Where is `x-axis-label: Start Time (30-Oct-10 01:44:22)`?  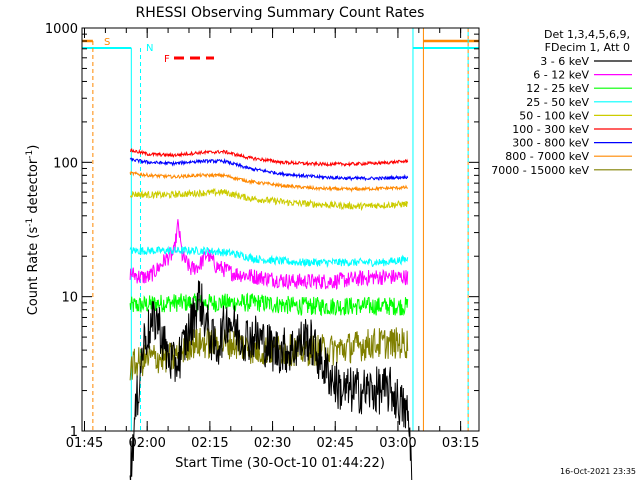 x-axis-label: Start Time (30-Oct-10 01:44:22) is located at coordinates (280, 463).